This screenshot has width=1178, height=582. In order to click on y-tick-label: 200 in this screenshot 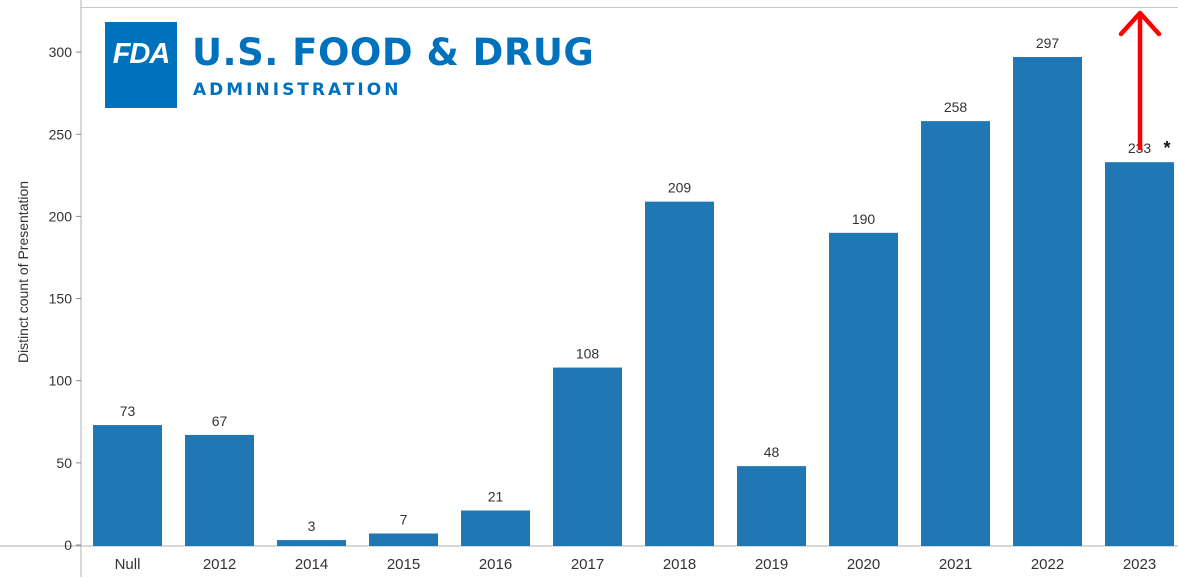, I will do `click(61, 216)`.